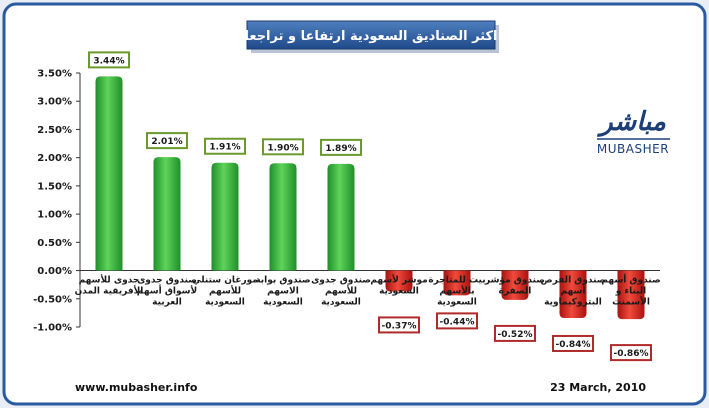 The height and width of the screenshot is (408, 709). I want to click on category-label: موشر لأسهم, so click(398, 280).